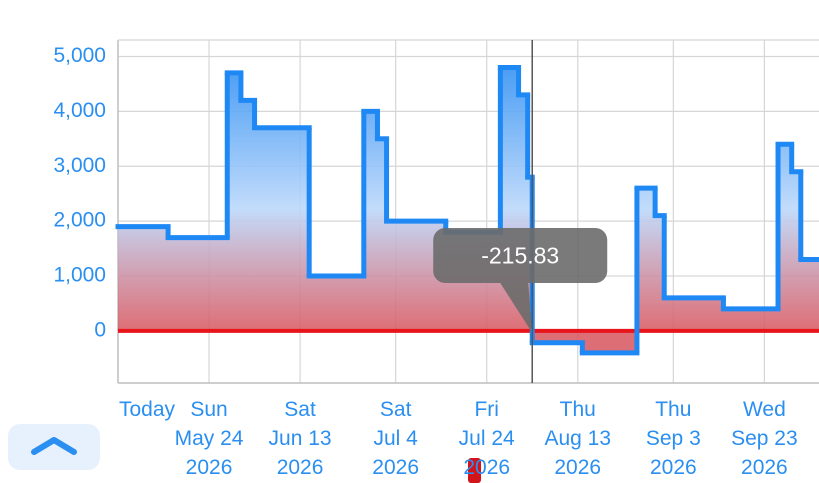  I want to click on x-tick-label: Sun May 24 2026, so click(209, 438).